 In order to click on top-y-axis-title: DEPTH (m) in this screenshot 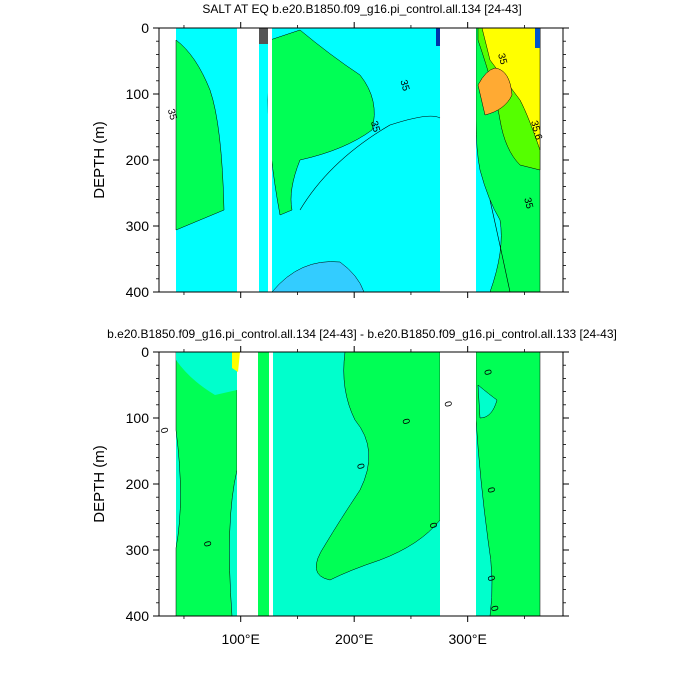, I will do `click(99, 160)`.